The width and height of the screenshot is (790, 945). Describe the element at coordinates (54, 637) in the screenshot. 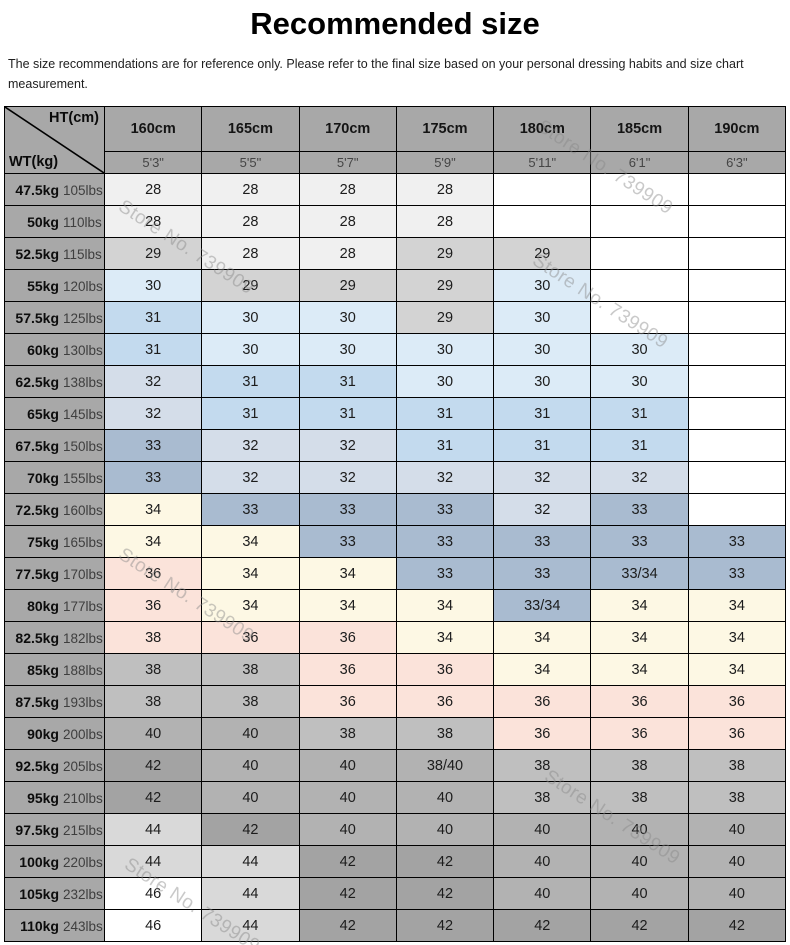

I see `row-header-weight: 82.5kg 182lbs` at that location.